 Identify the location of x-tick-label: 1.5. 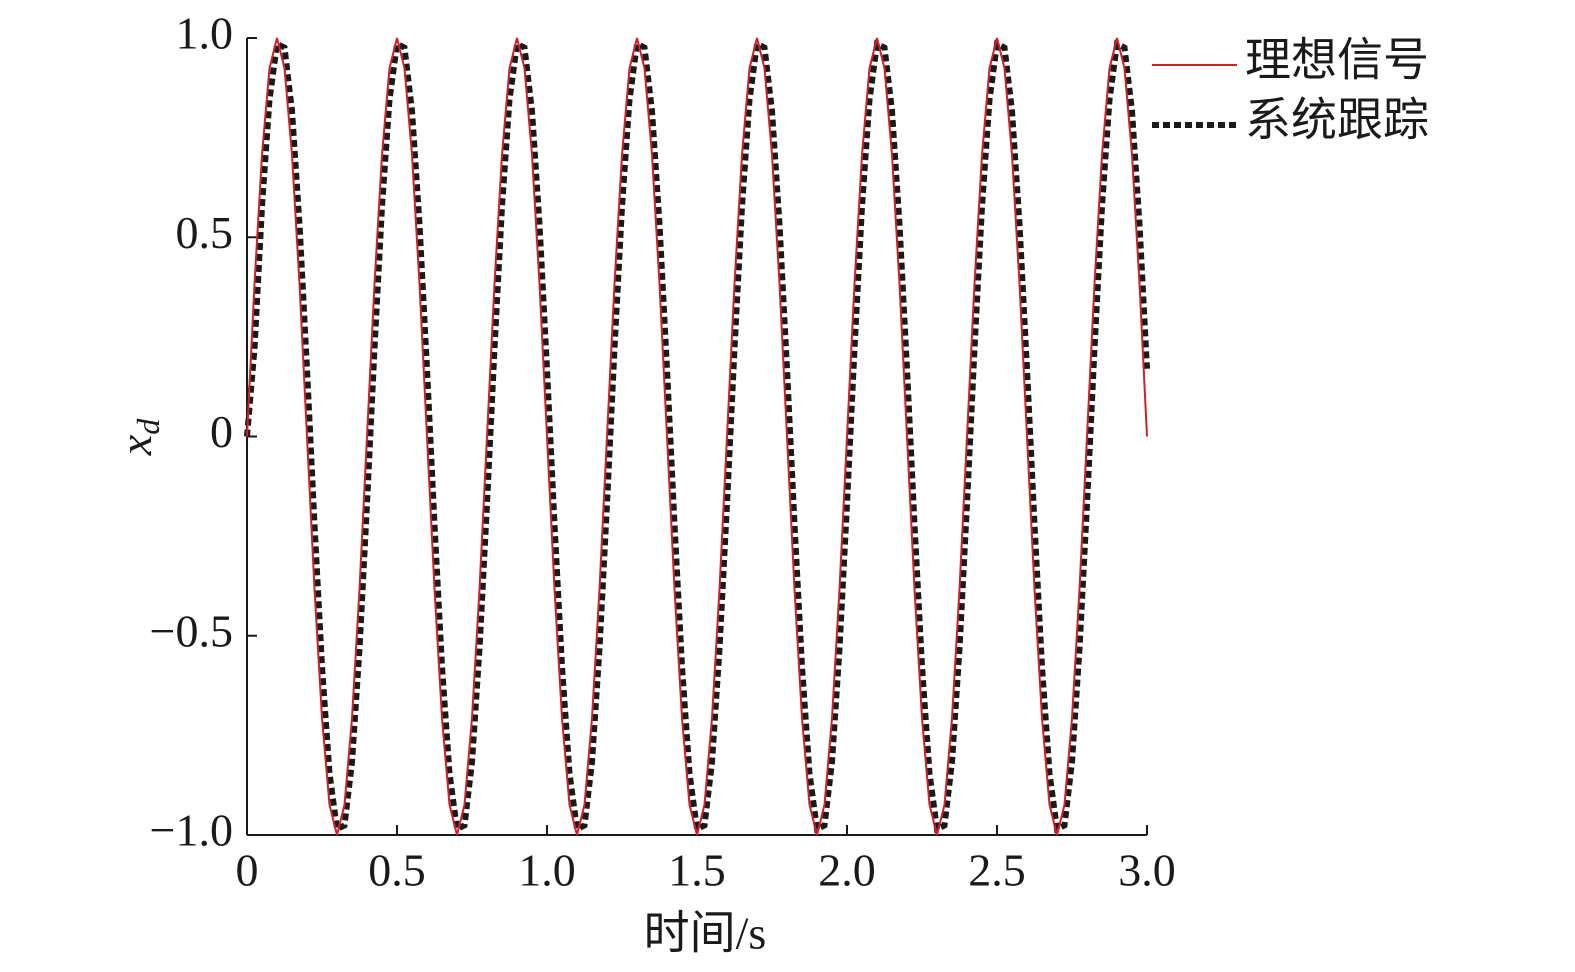
(697, 870).